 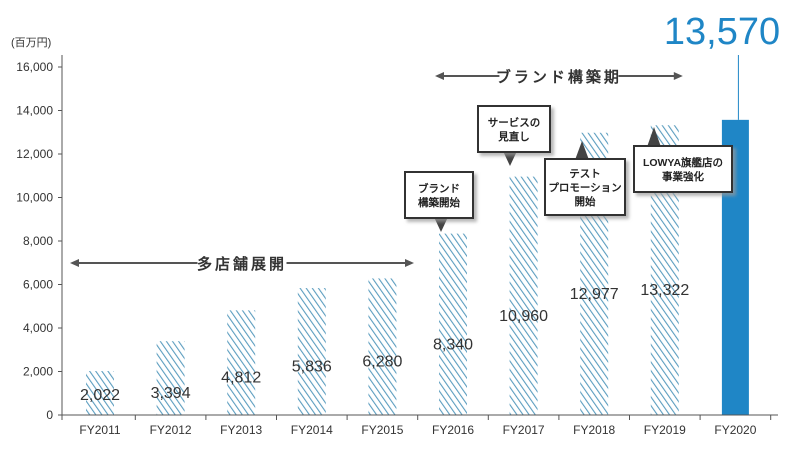 What do you see at coordinates (453, 430) in the screenshot?
I see `x-tick-label: FY2016` at bounding box center [453, 430].